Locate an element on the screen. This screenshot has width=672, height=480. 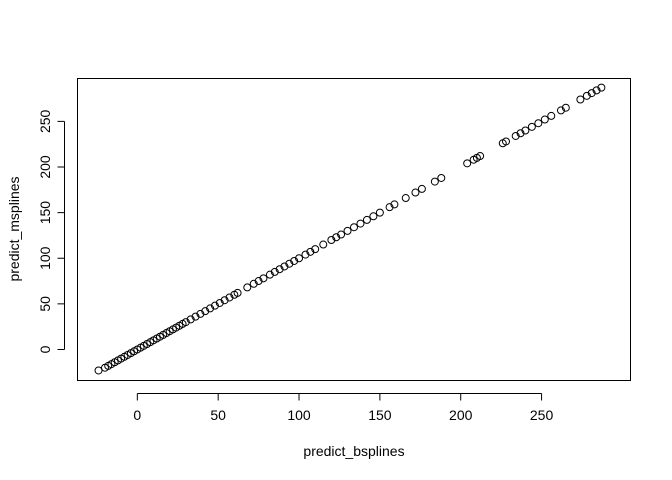
y-tick-label: 200 is located at coordinates (45, 167).